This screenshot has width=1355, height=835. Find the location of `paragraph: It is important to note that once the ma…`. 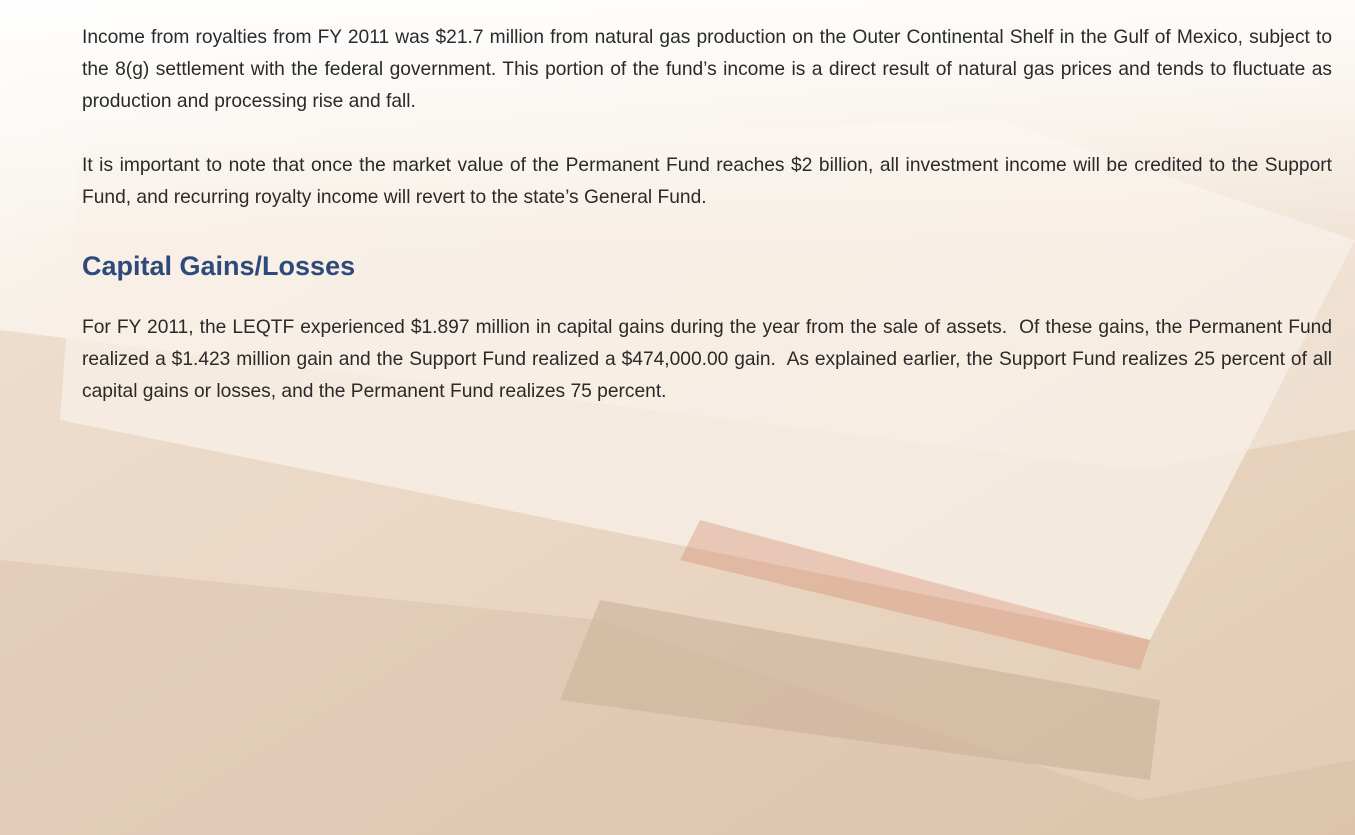

paragraph: It is important to note that once the ma… is located at coordinates (707, 181).